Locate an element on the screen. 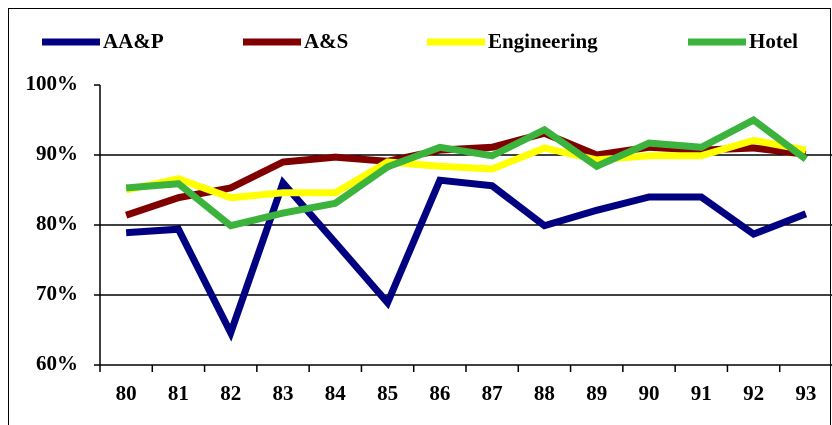 Image resolution: width=832 pixels, height=425 pixels. x-tick-label: 89 is located at coordinates (596, 393).